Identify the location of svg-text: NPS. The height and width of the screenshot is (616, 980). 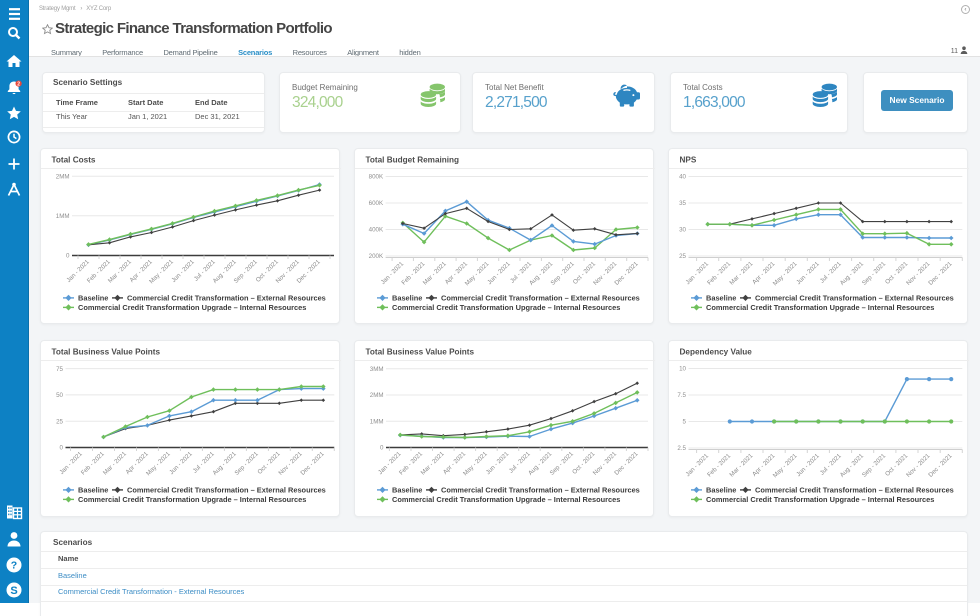
(688, 160).